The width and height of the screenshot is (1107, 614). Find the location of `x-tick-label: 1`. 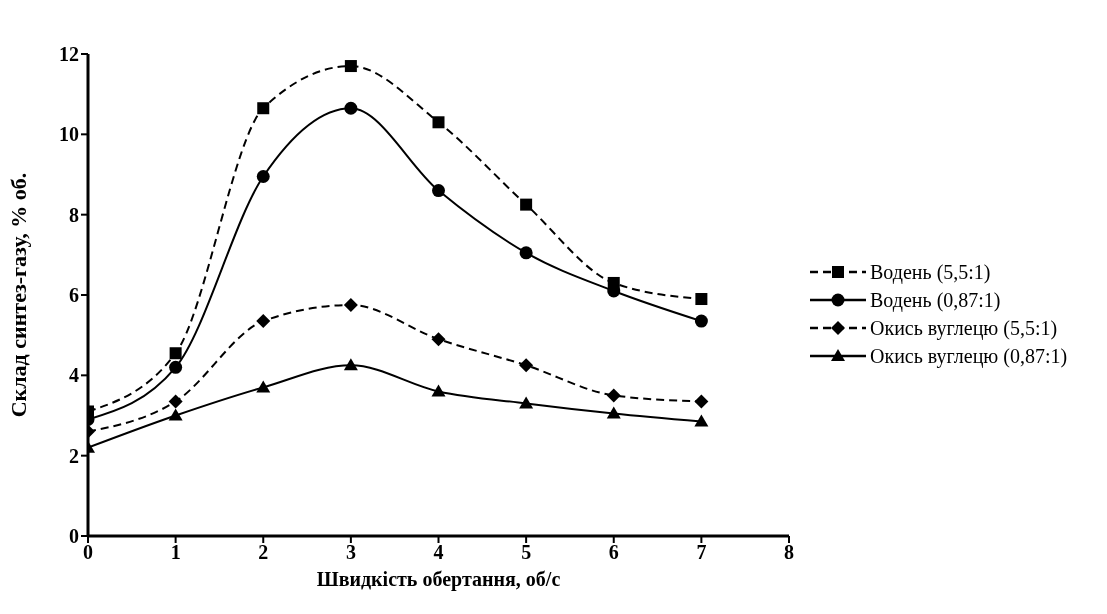

x-tick-label: 1 is located at coordinates (175, 552).